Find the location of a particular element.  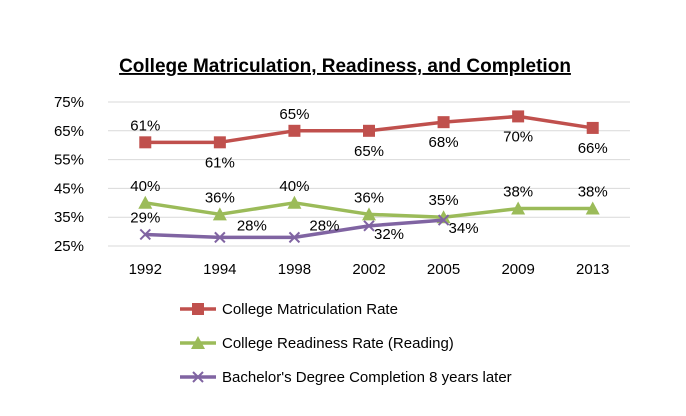

y-tick-label: 25% is located at coordinates (69, 246).